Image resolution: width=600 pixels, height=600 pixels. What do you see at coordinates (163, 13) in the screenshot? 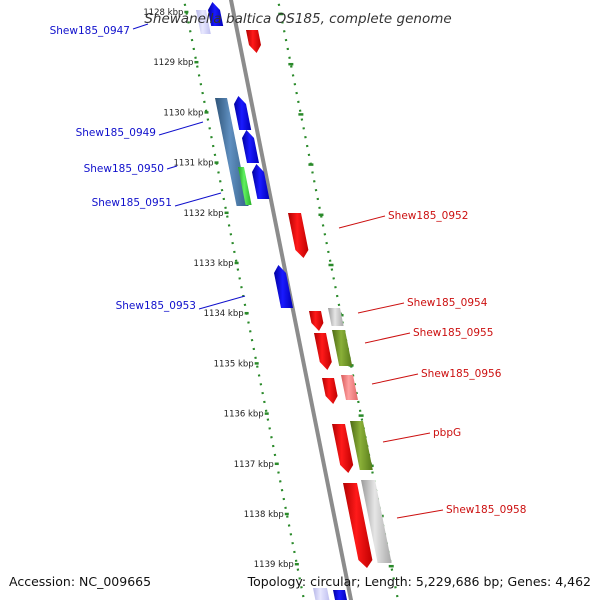
I see `kbp-tick-label: 1128 kbp` at bounding box center [163, 13].